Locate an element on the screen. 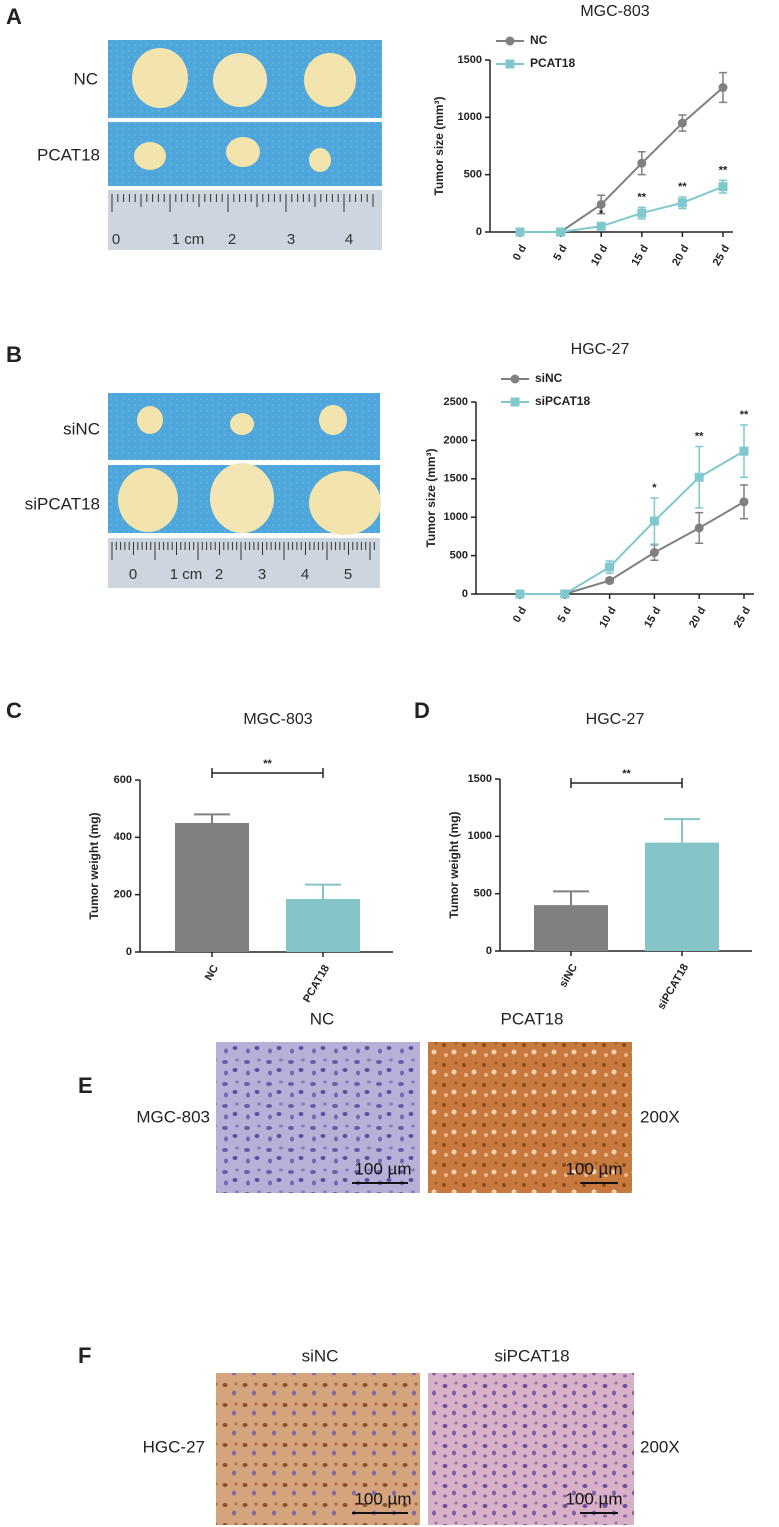  column-label: NC is located at coordinates (322, 1018).